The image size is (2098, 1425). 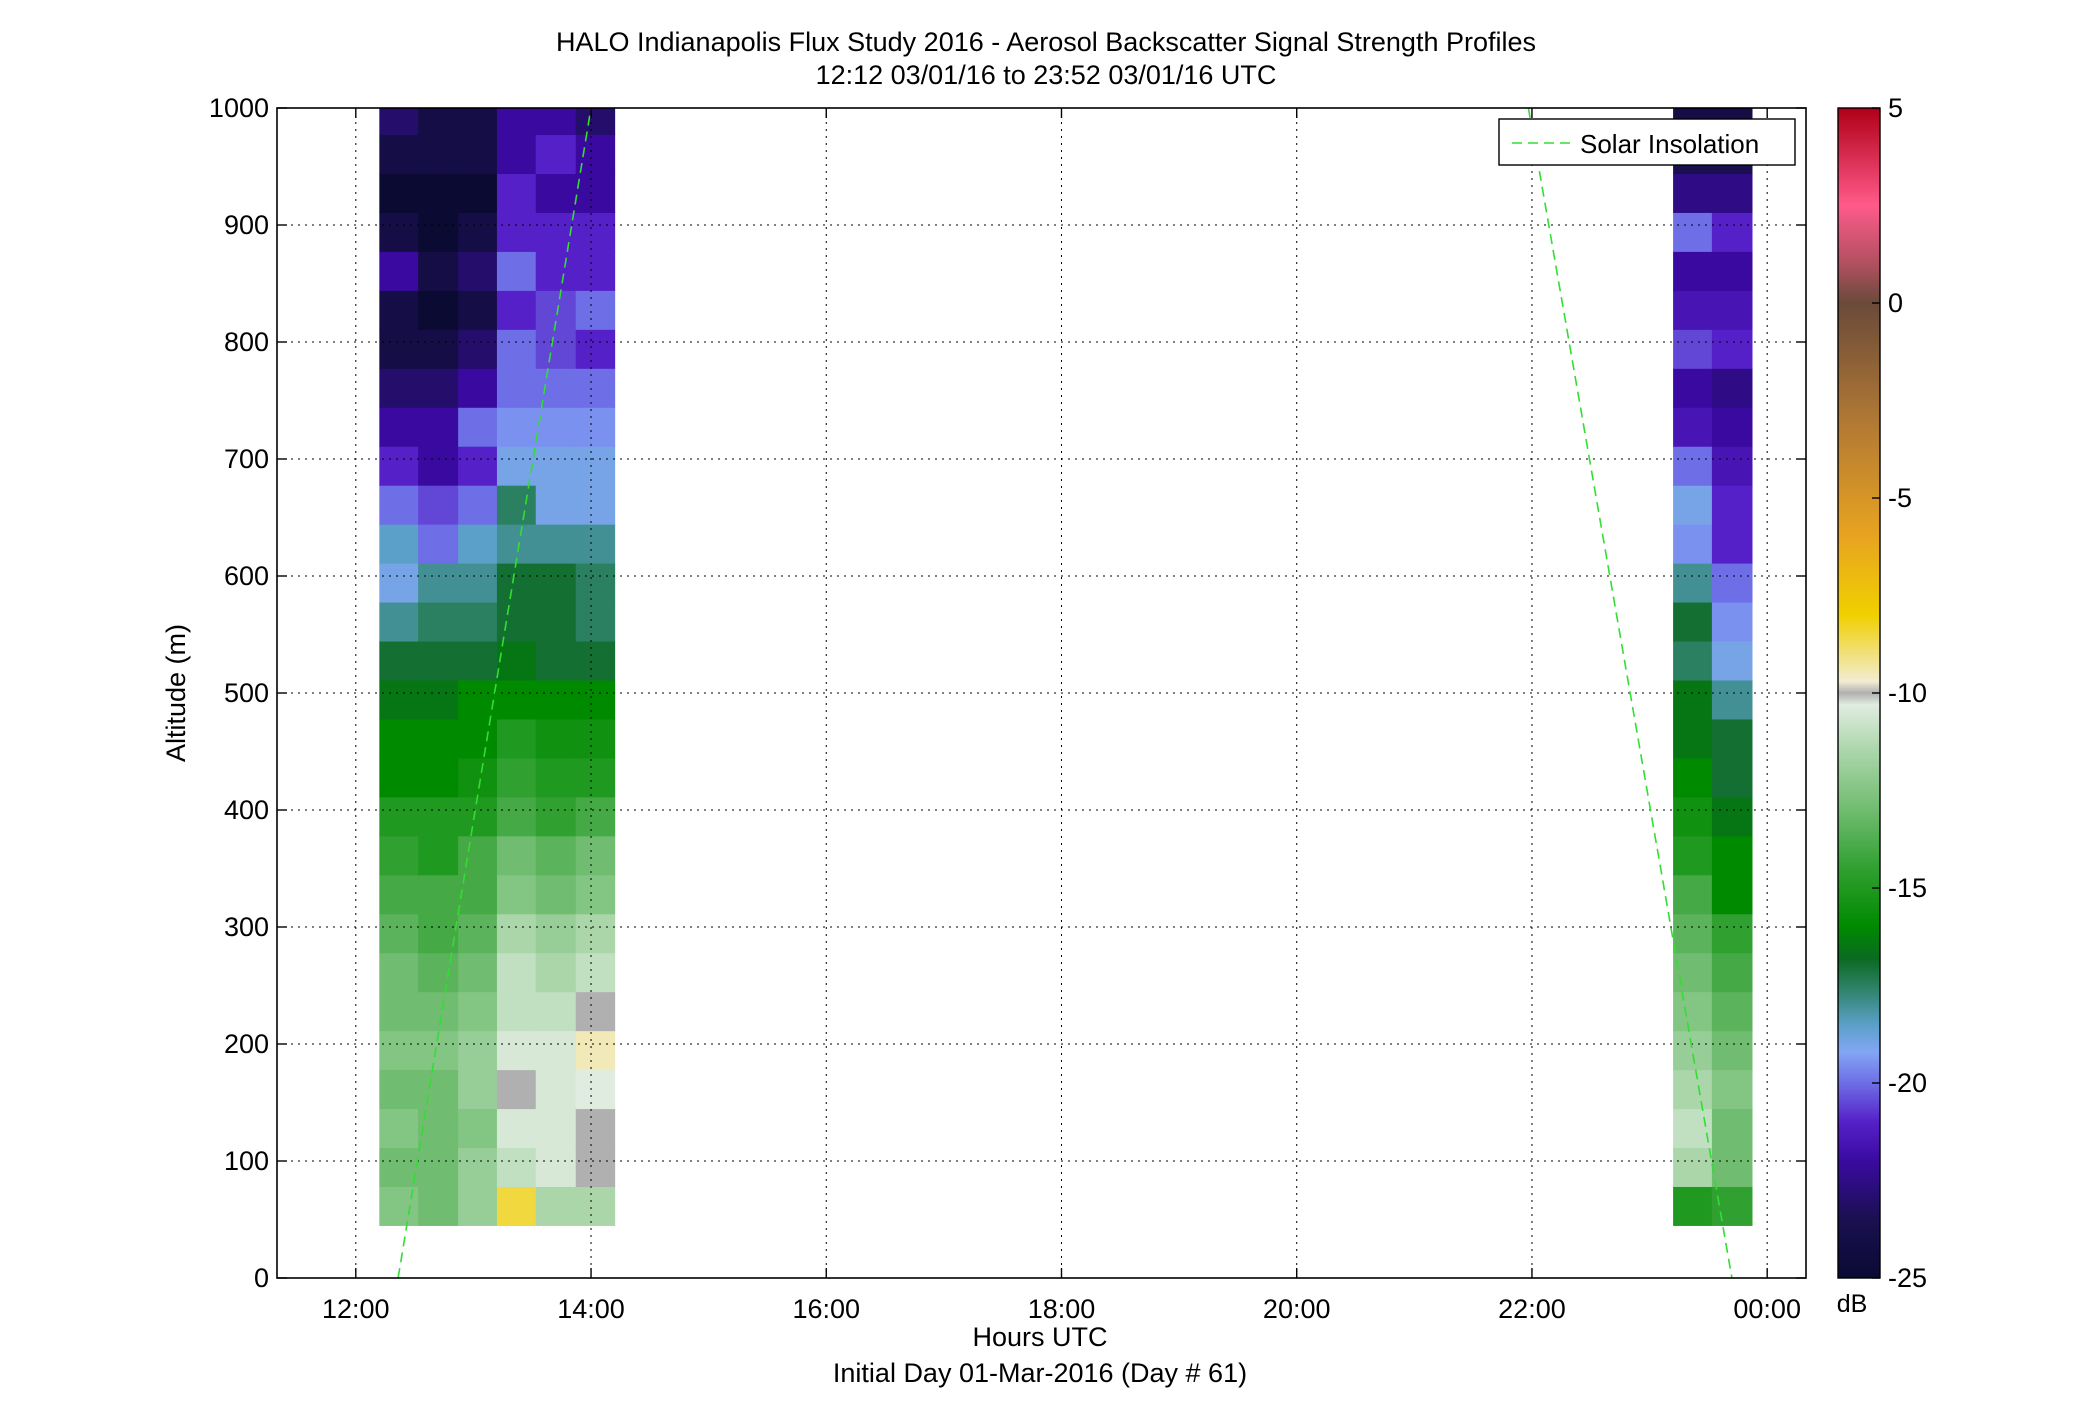 I want to click on solar-insolation-segment, so click(x=494, y=693).